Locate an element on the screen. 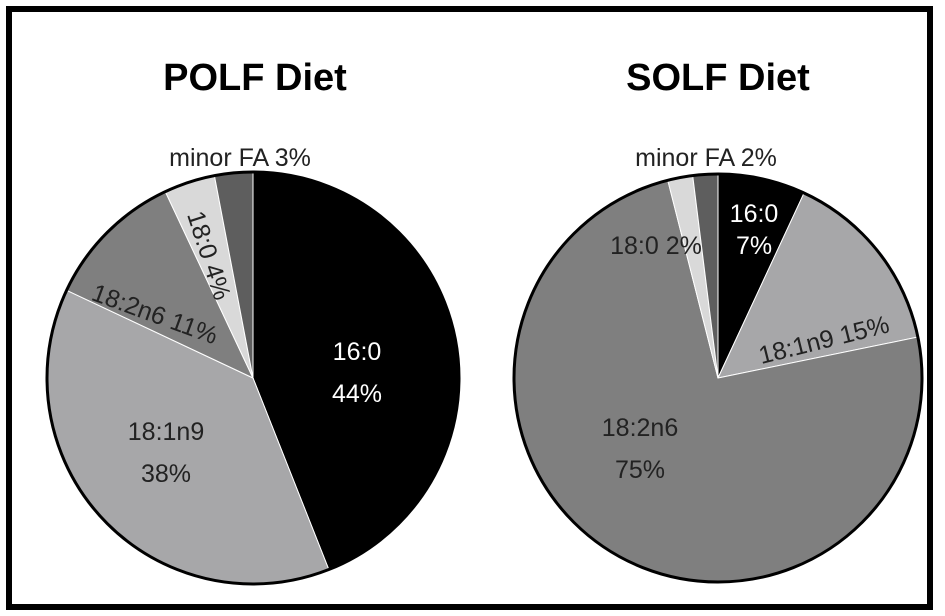 Image resolution: width=945 pixels, height=616 pixels. slice-label-polf-0: 16:0 44% is located at coordinates (357, 373).